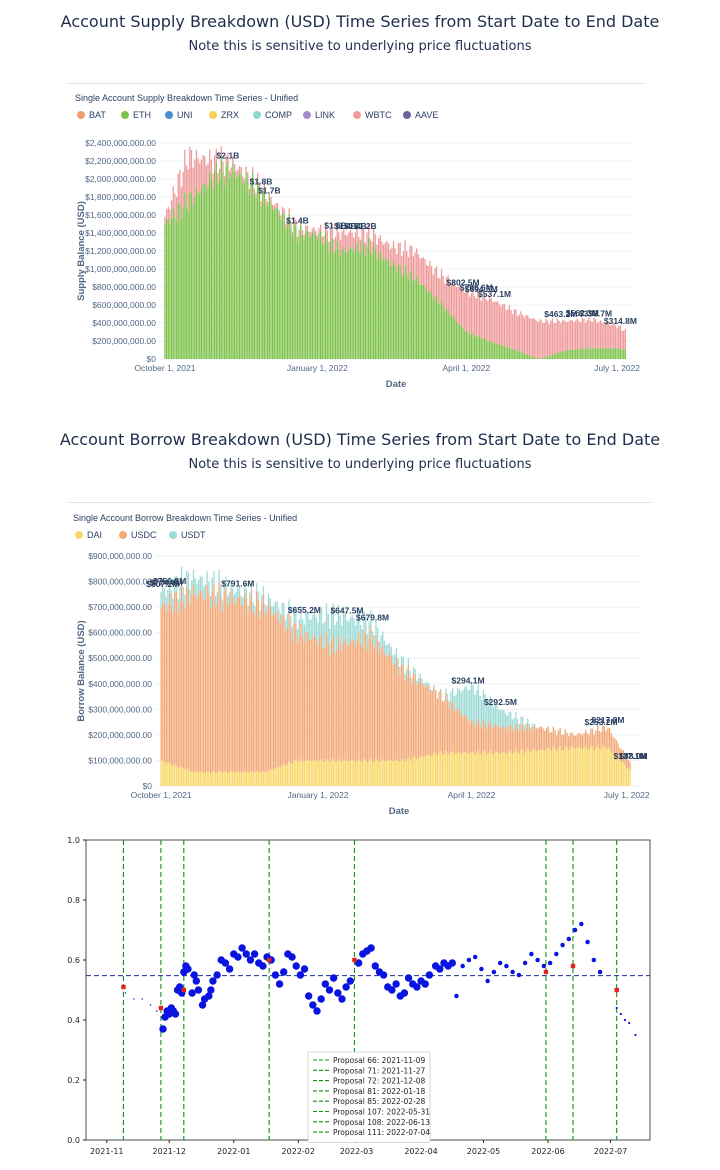  What do you see at coordinates (483, 1151) in the screenshot?
I see `x-tick-label: 2022-05` at bounding box center [483, 1151].